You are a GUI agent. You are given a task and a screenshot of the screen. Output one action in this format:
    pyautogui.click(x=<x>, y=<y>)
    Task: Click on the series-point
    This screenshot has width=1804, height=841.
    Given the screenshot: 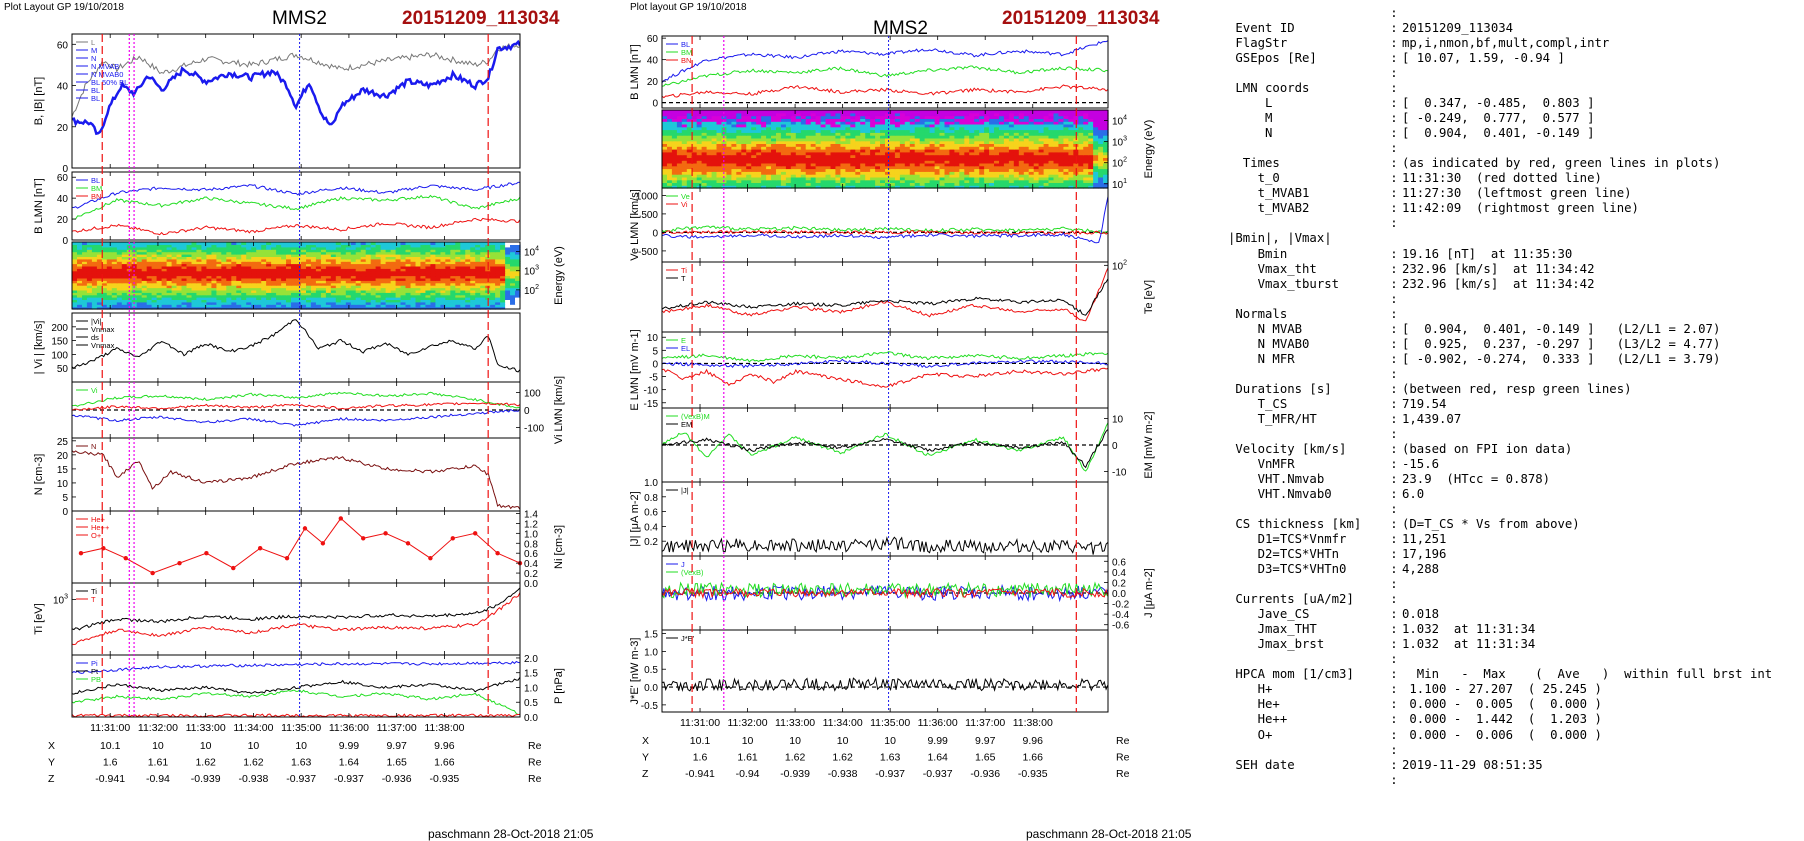 What is the action you would take?
    pyautogui.click(x=340, y=518)
    